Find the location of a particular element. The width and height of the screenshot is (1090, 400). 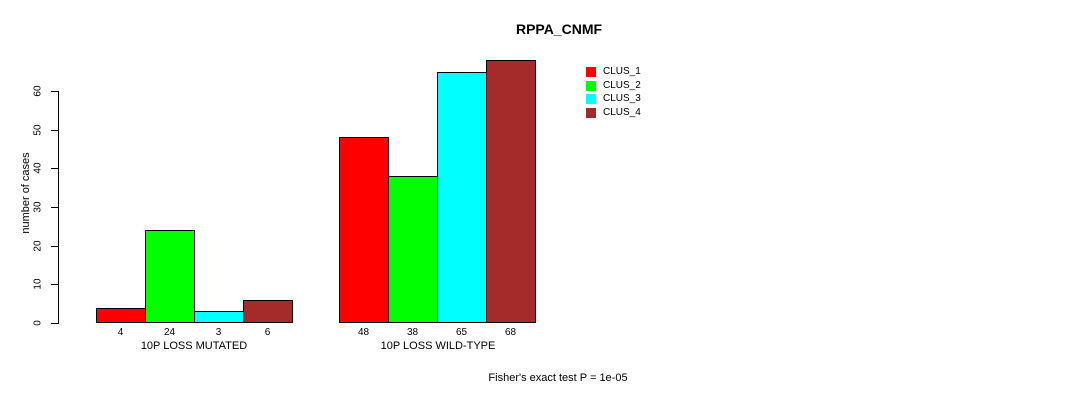

legend-label: CLUS_4 is located at coordinates (622, 112).